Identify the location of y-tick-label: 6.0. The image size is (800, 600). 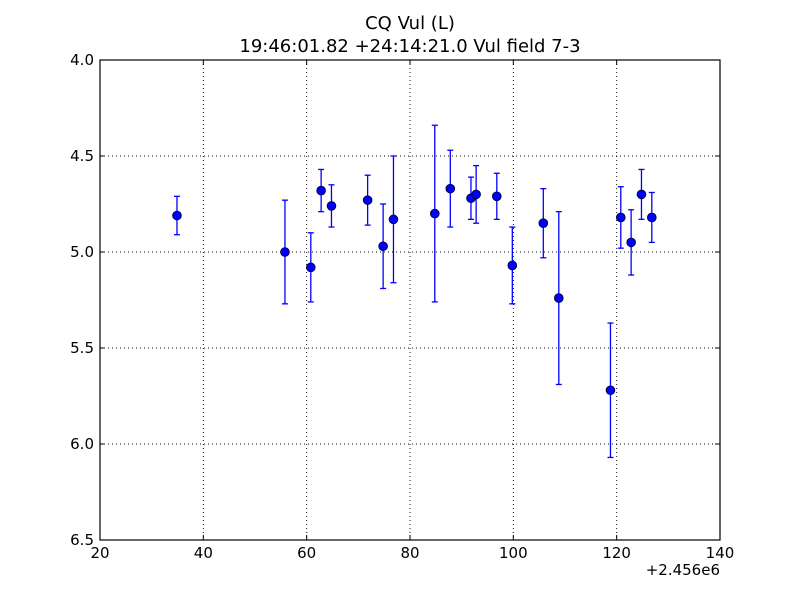
(82, 444).